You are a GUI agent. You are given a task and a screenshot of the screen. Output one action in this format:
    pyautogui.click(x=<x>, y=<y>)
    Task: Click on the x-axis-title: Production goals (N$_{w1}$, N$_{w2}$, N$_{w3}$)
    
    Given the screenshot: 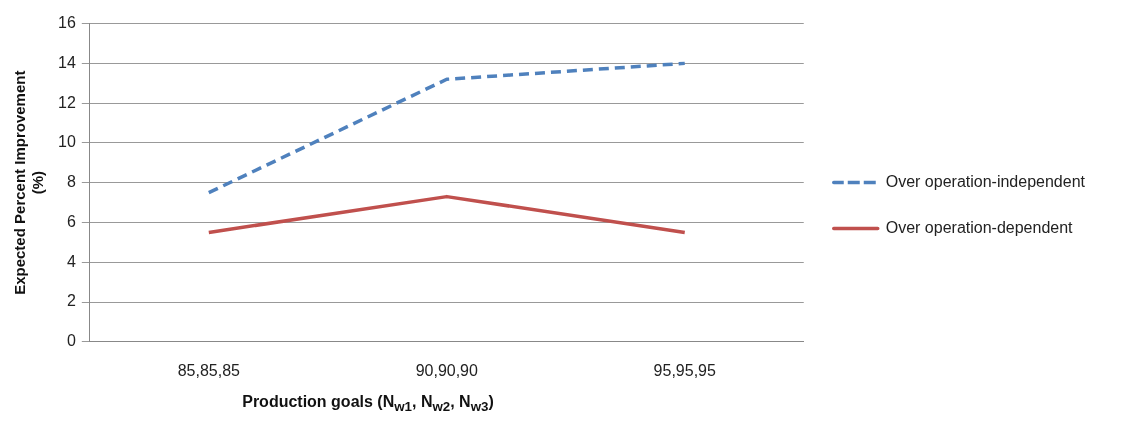 What is the action you would take?
    pyautogui.click(x=368, y=404)
    